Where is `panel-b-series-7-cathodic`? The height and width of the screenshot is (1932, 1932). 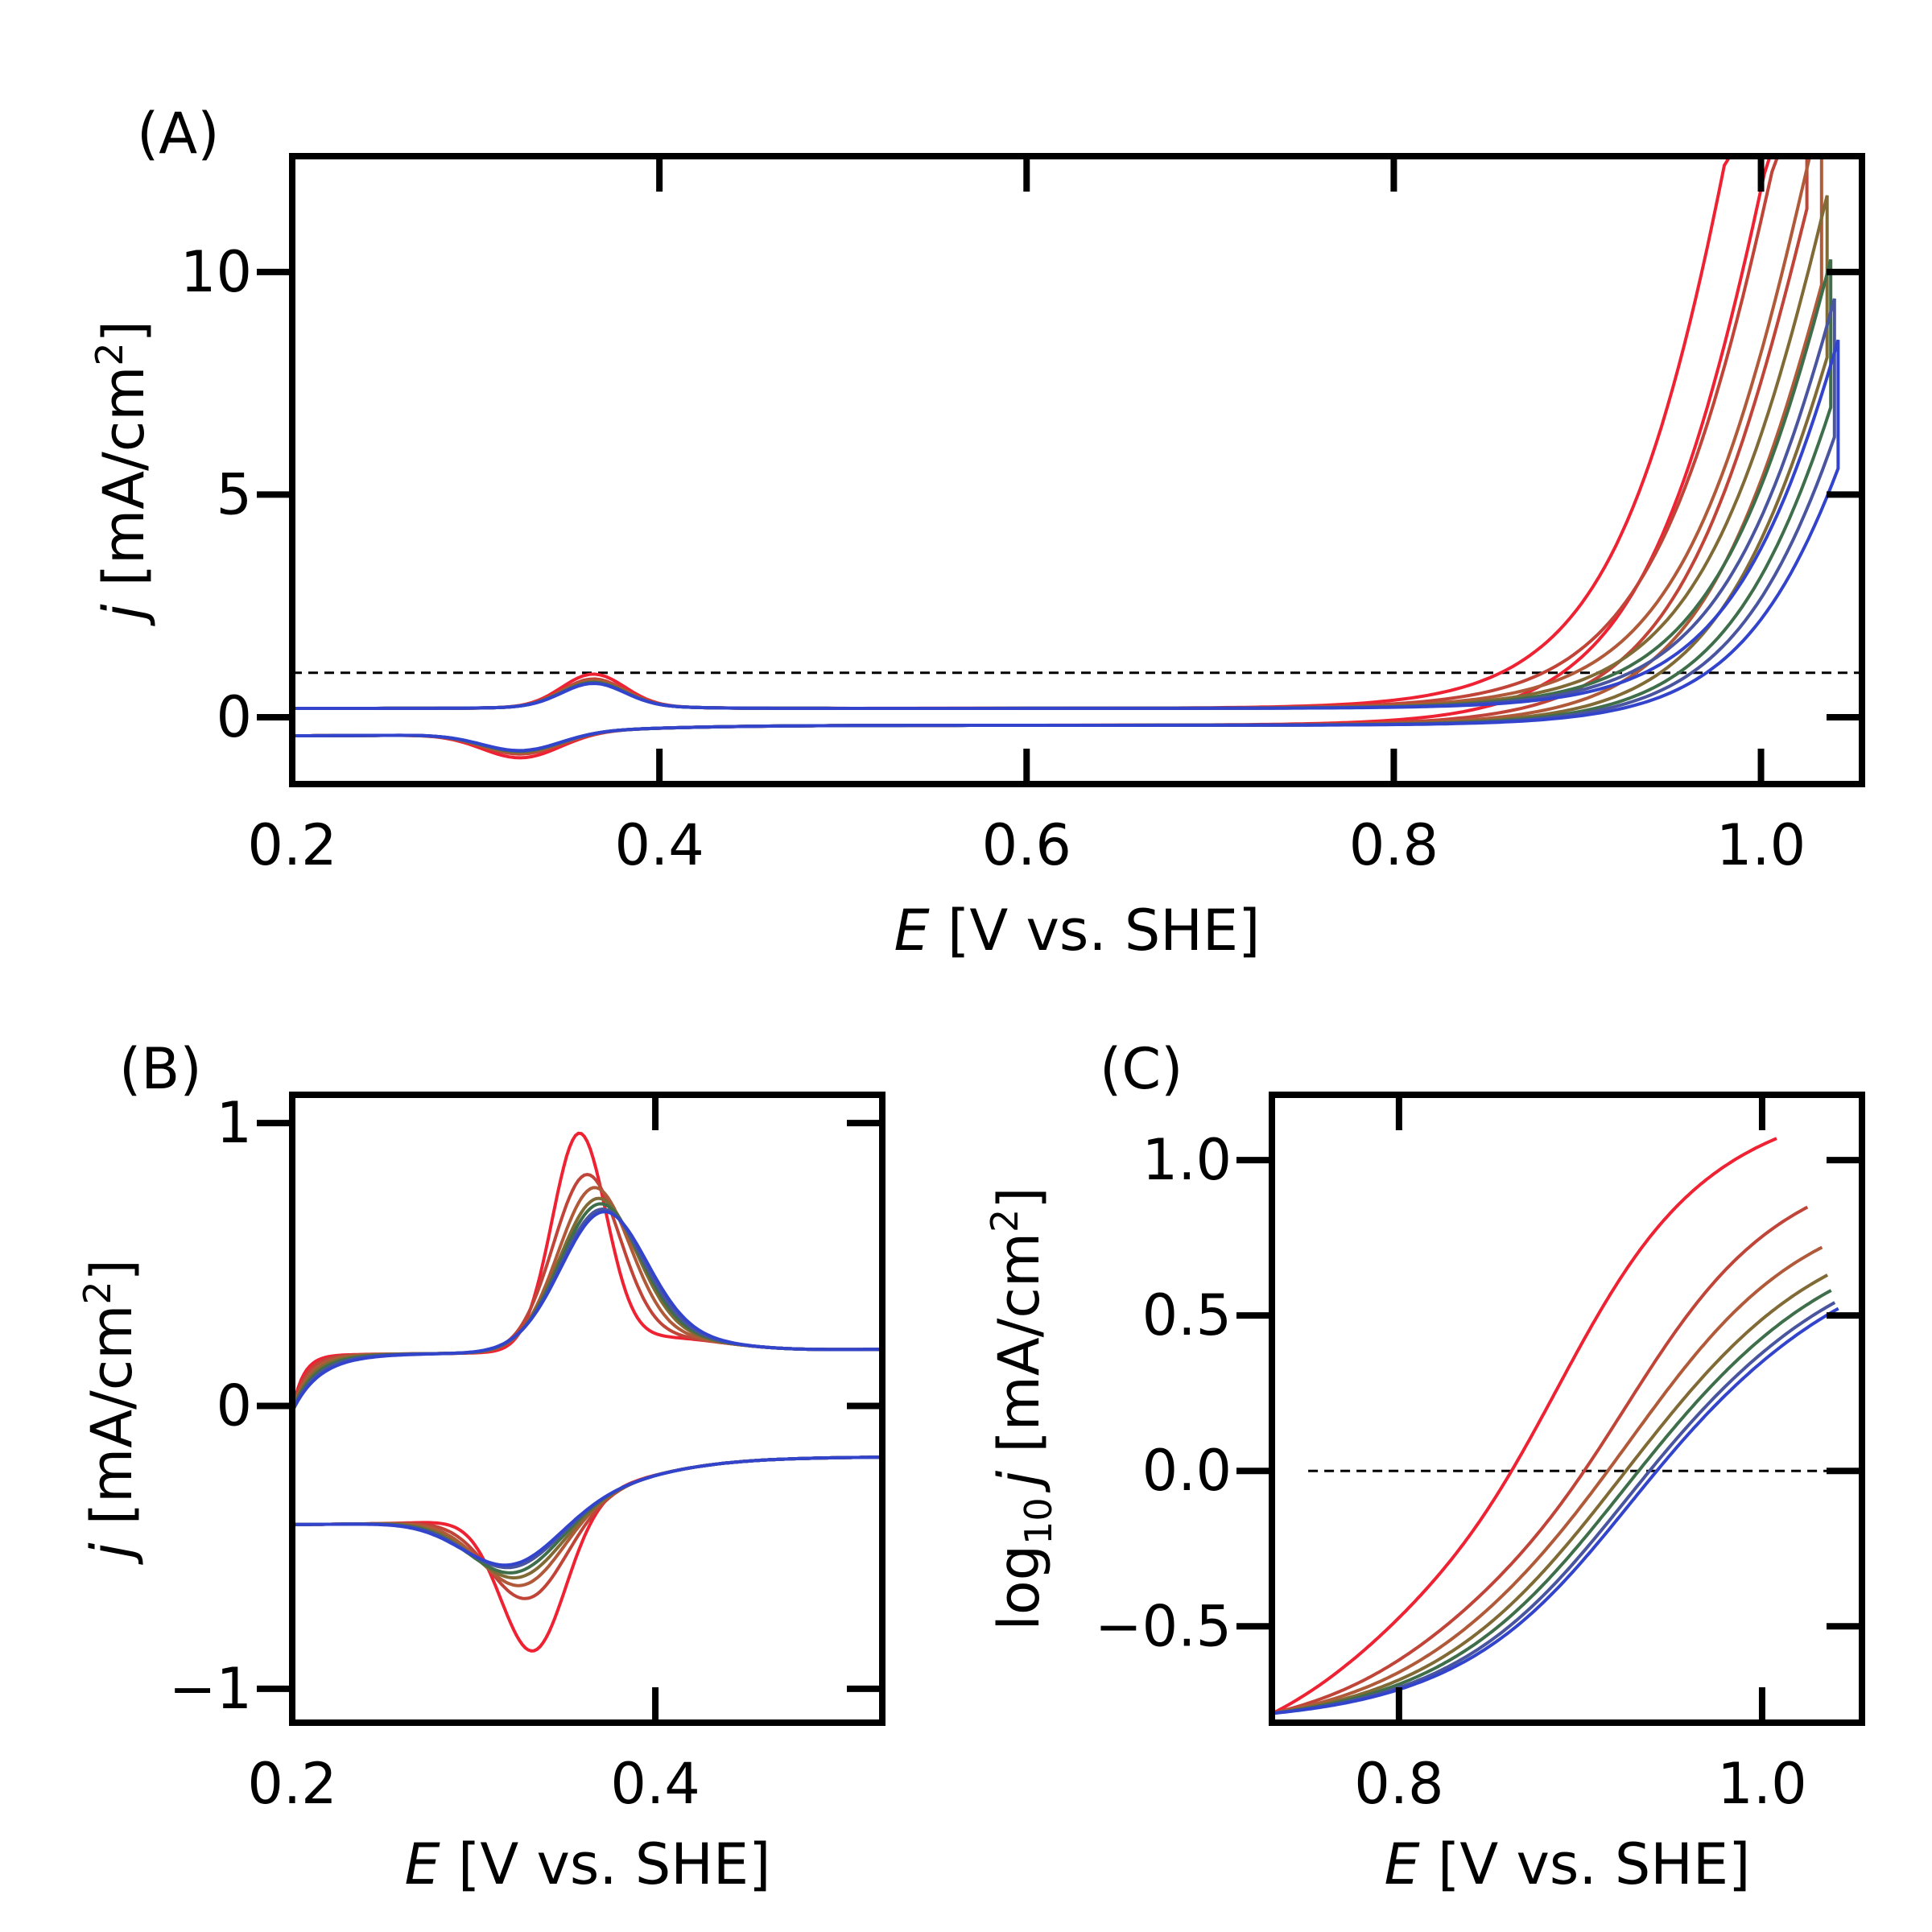
panel-b-series-7-cathodic is located at coordinates (587, 1511).